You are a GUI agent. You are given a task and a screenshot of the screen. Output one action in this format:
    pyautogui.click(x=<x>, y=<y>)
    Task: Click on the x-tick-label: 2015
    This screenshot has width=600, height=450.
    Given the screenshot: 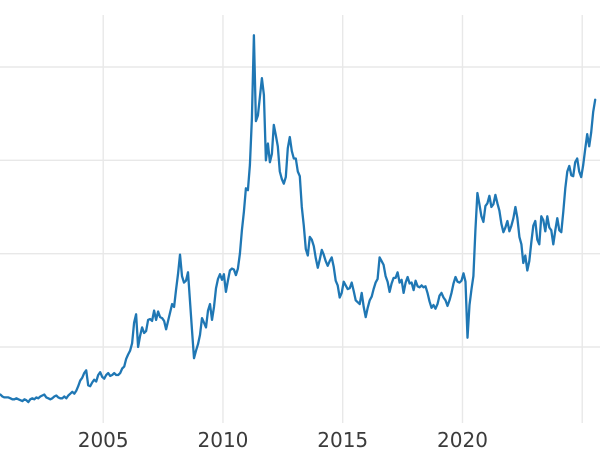 What is the action you would take?
    pyautogui.click(x=342, y=439)
    